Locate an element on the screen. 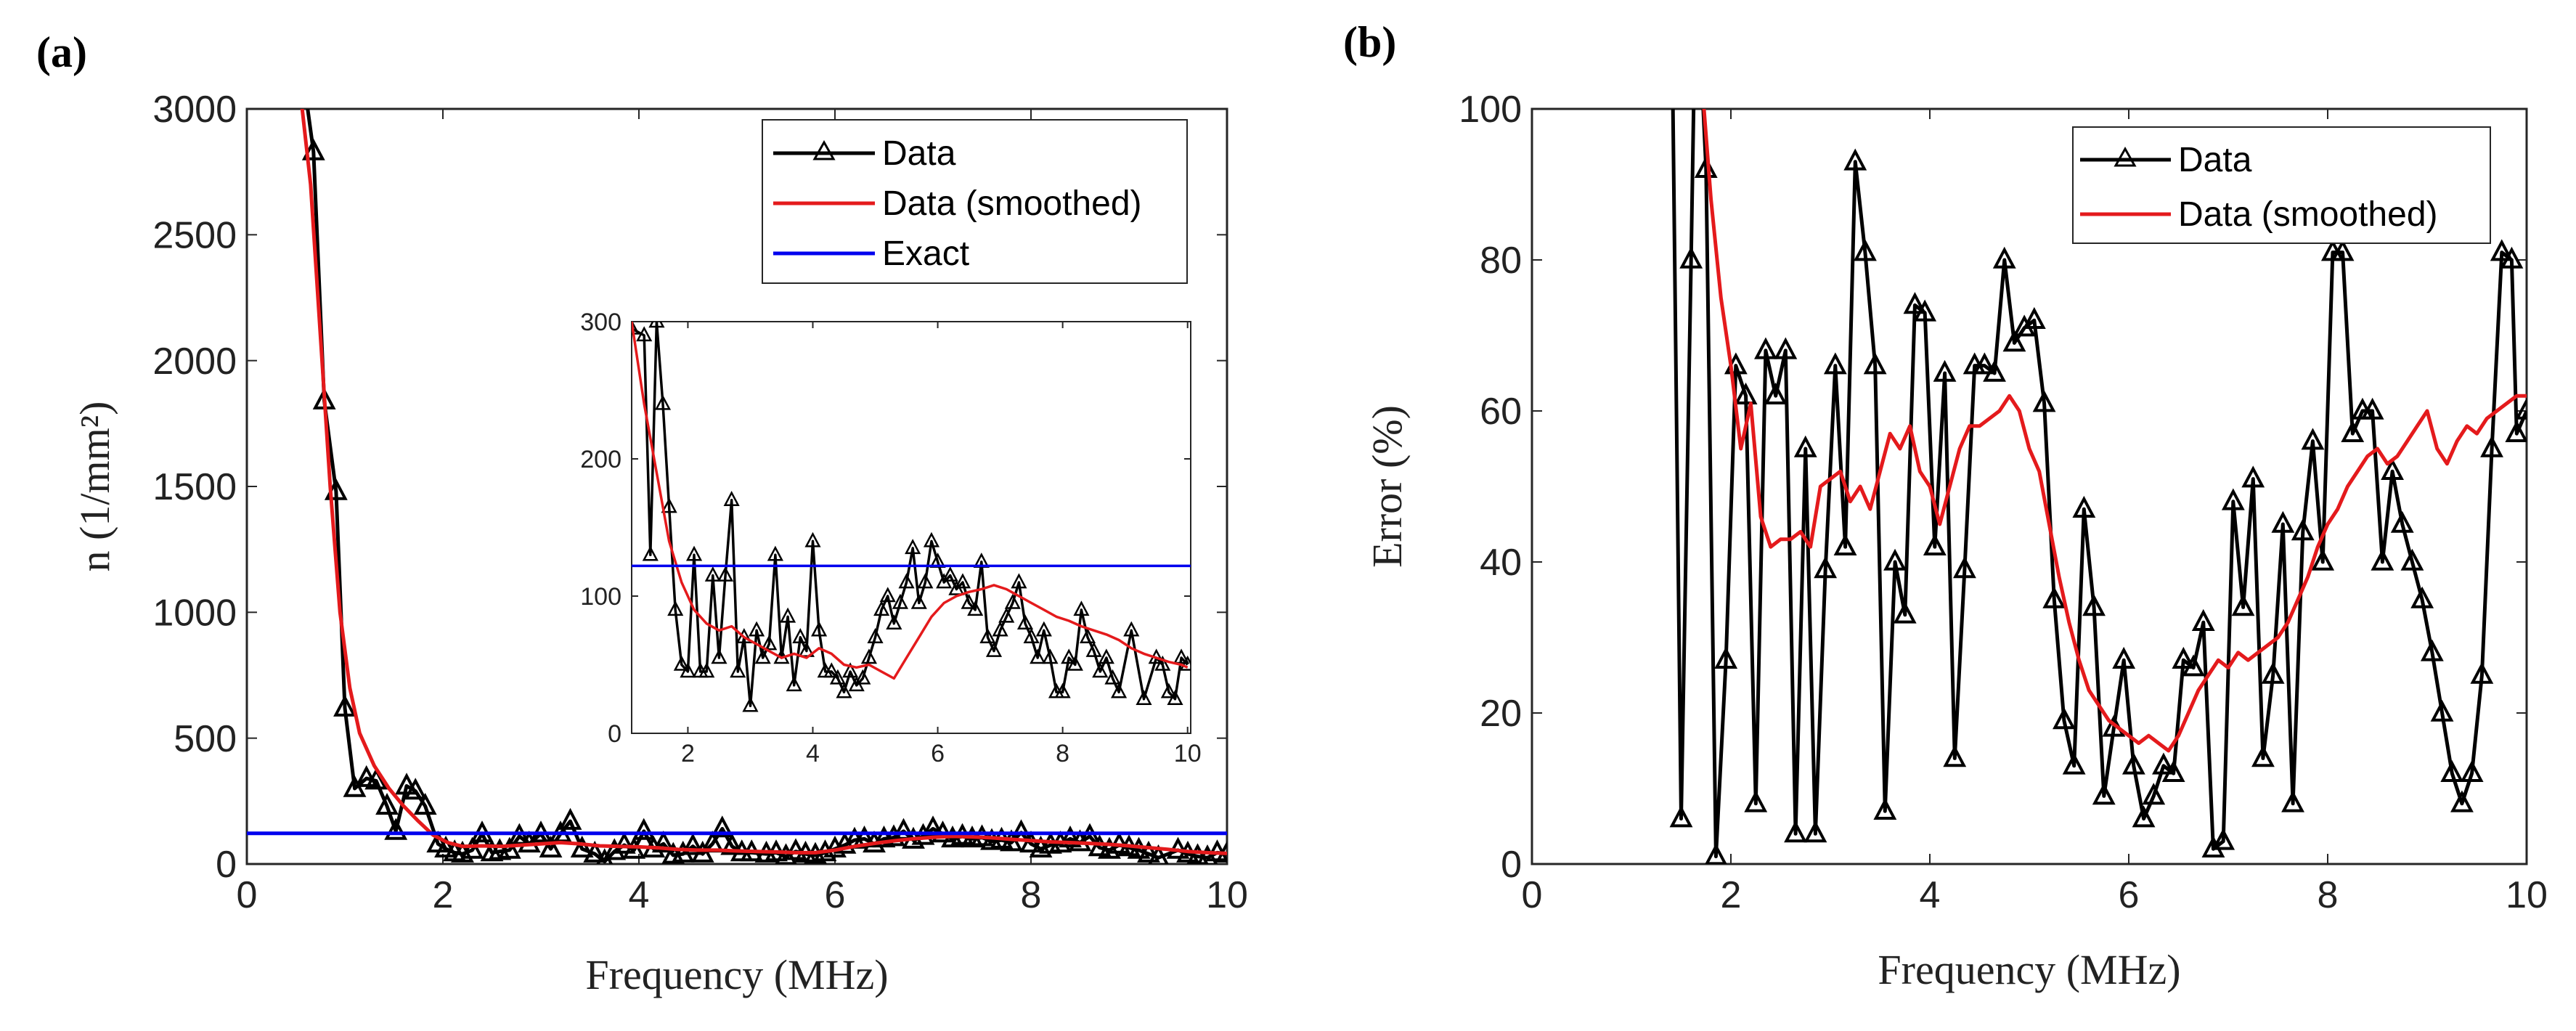 Image resolution: width=2576 pixels, height=1031 pixels. inset-xtick-label: 4 is located at coordinates (813, 754).